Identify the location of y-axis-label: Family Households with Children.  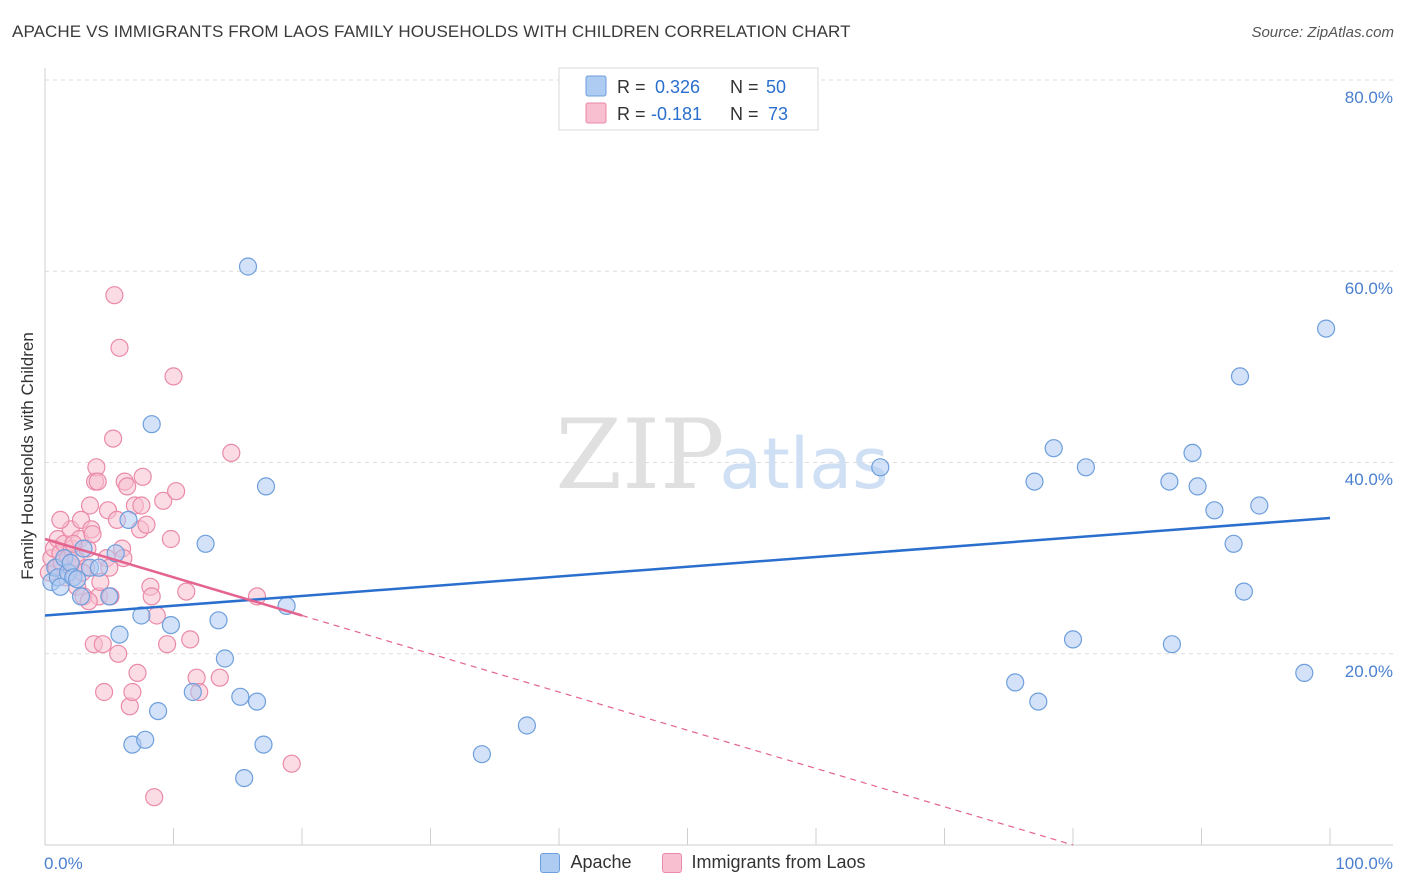
(27, 456).